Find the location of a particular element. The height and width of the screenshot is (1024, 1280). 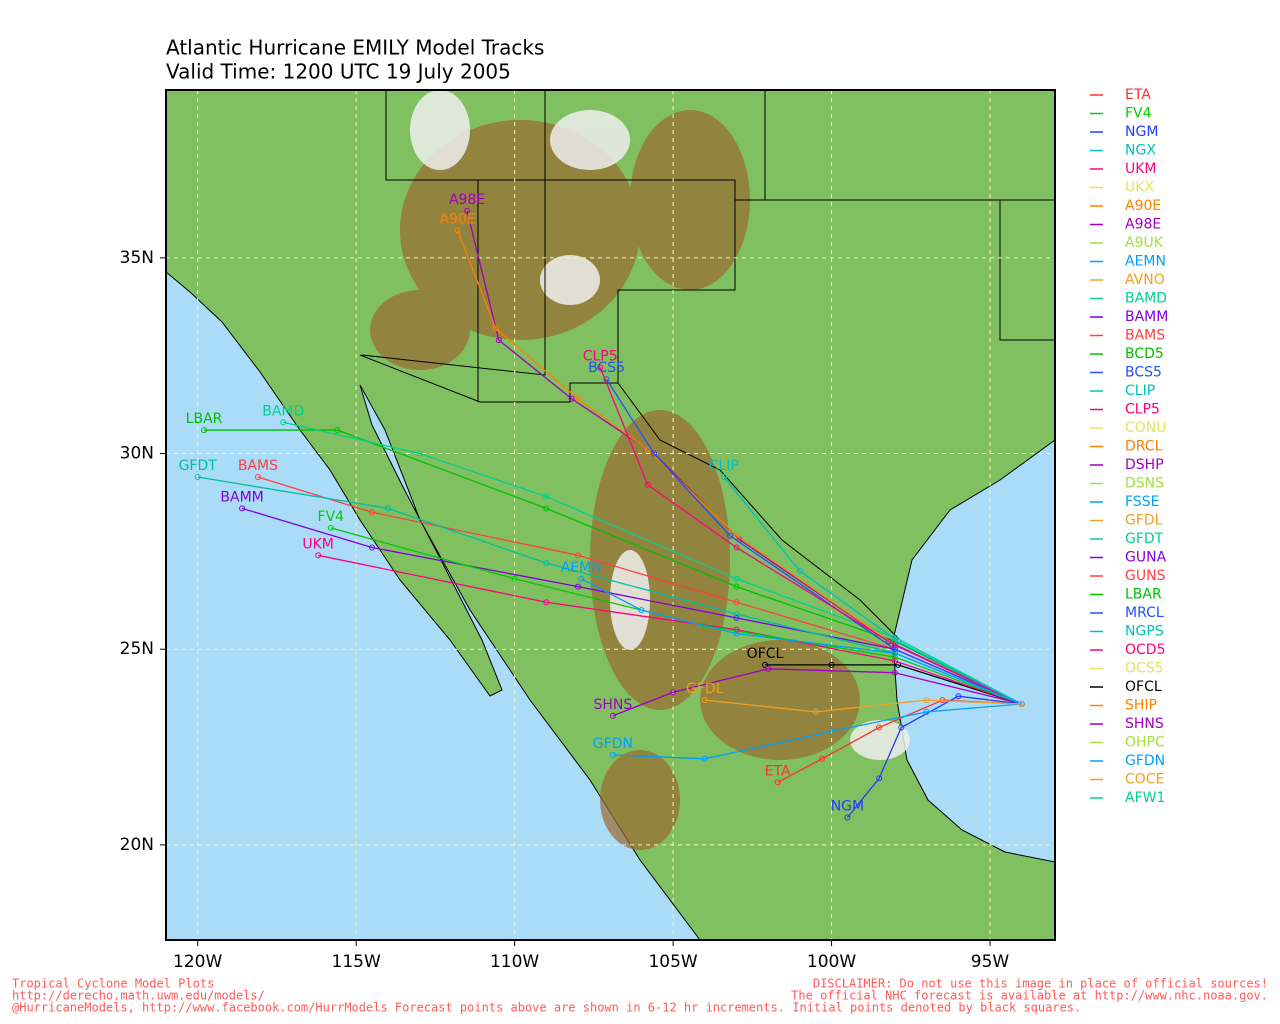

track-label: AEMN is located at coordinates (581, 568).